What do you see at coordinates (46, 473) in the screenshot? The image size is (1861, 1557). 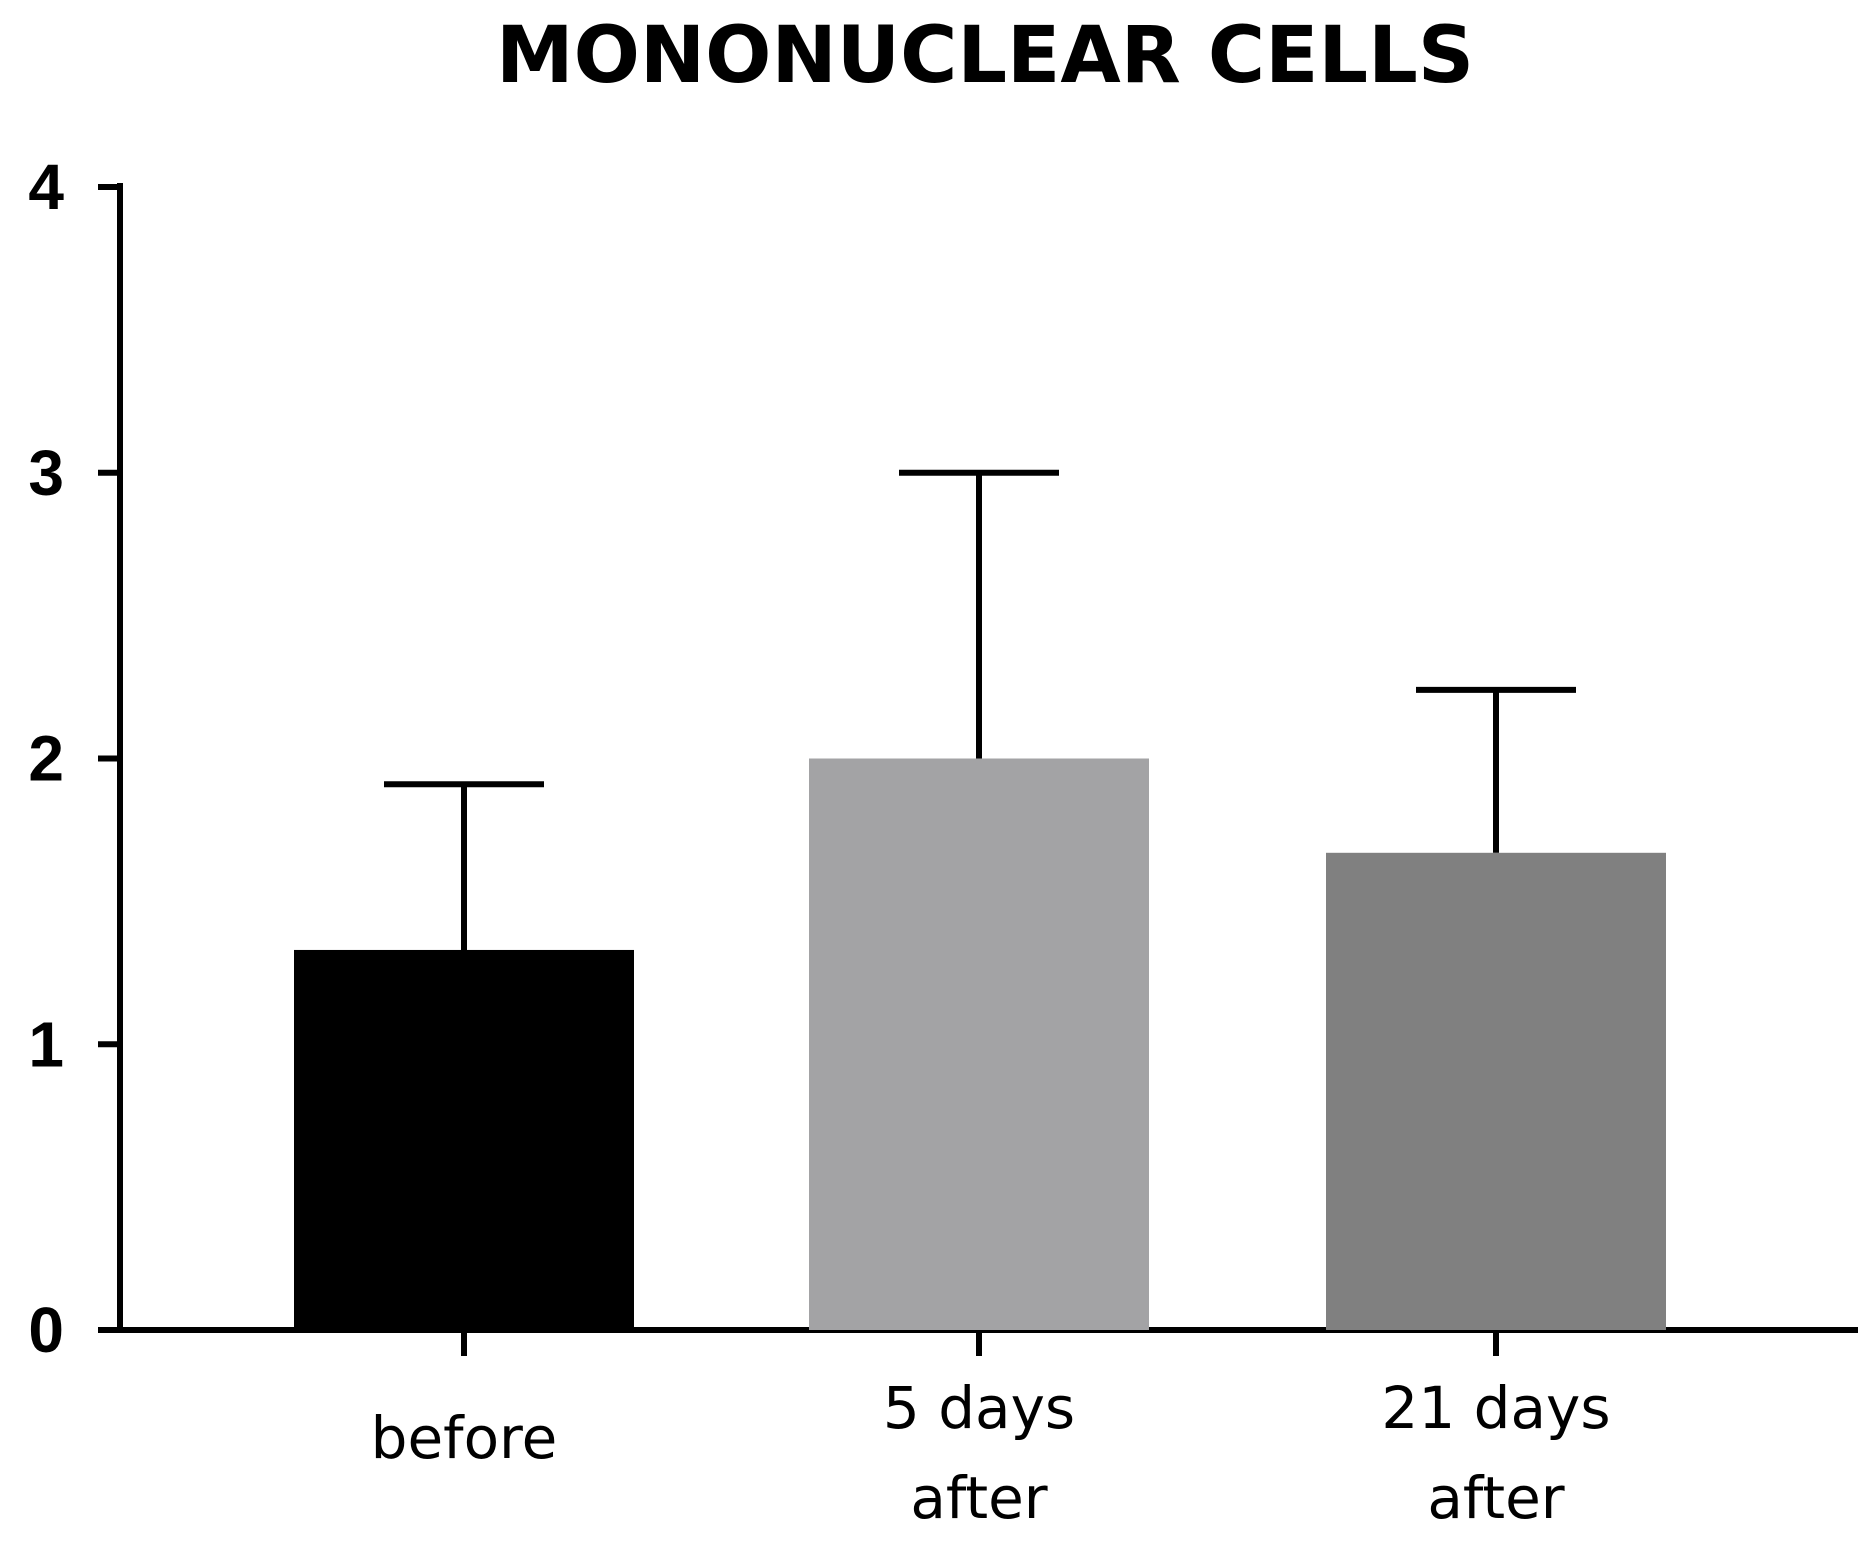 I see `y-tick-label: 3` at bounding box center [46, 473].